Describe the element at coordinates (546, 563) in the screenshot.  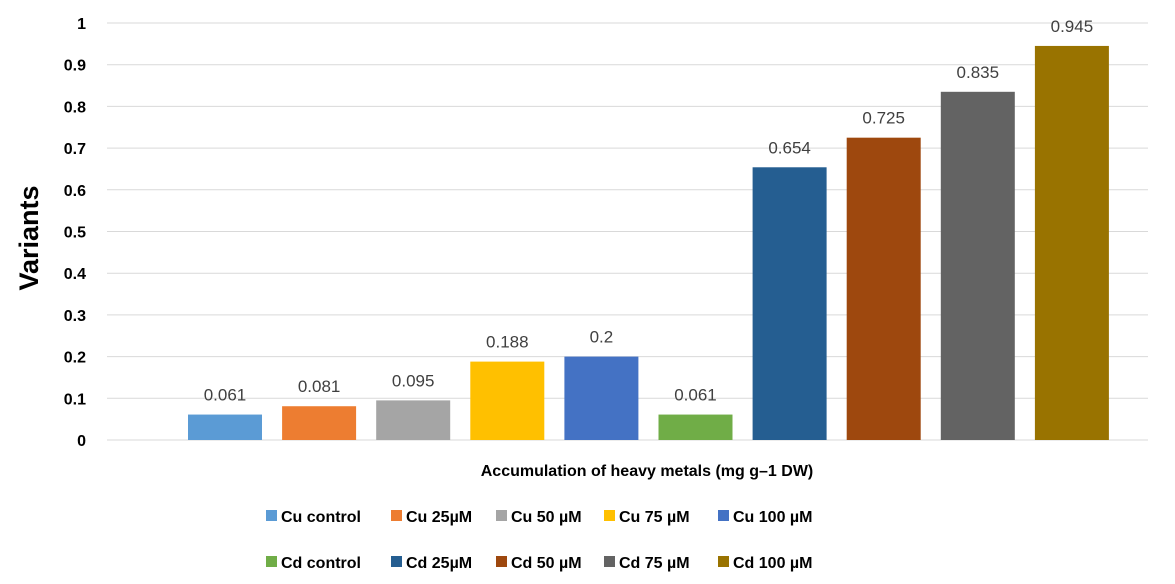
I see `legend-label: Cd 50 µM` at that location.